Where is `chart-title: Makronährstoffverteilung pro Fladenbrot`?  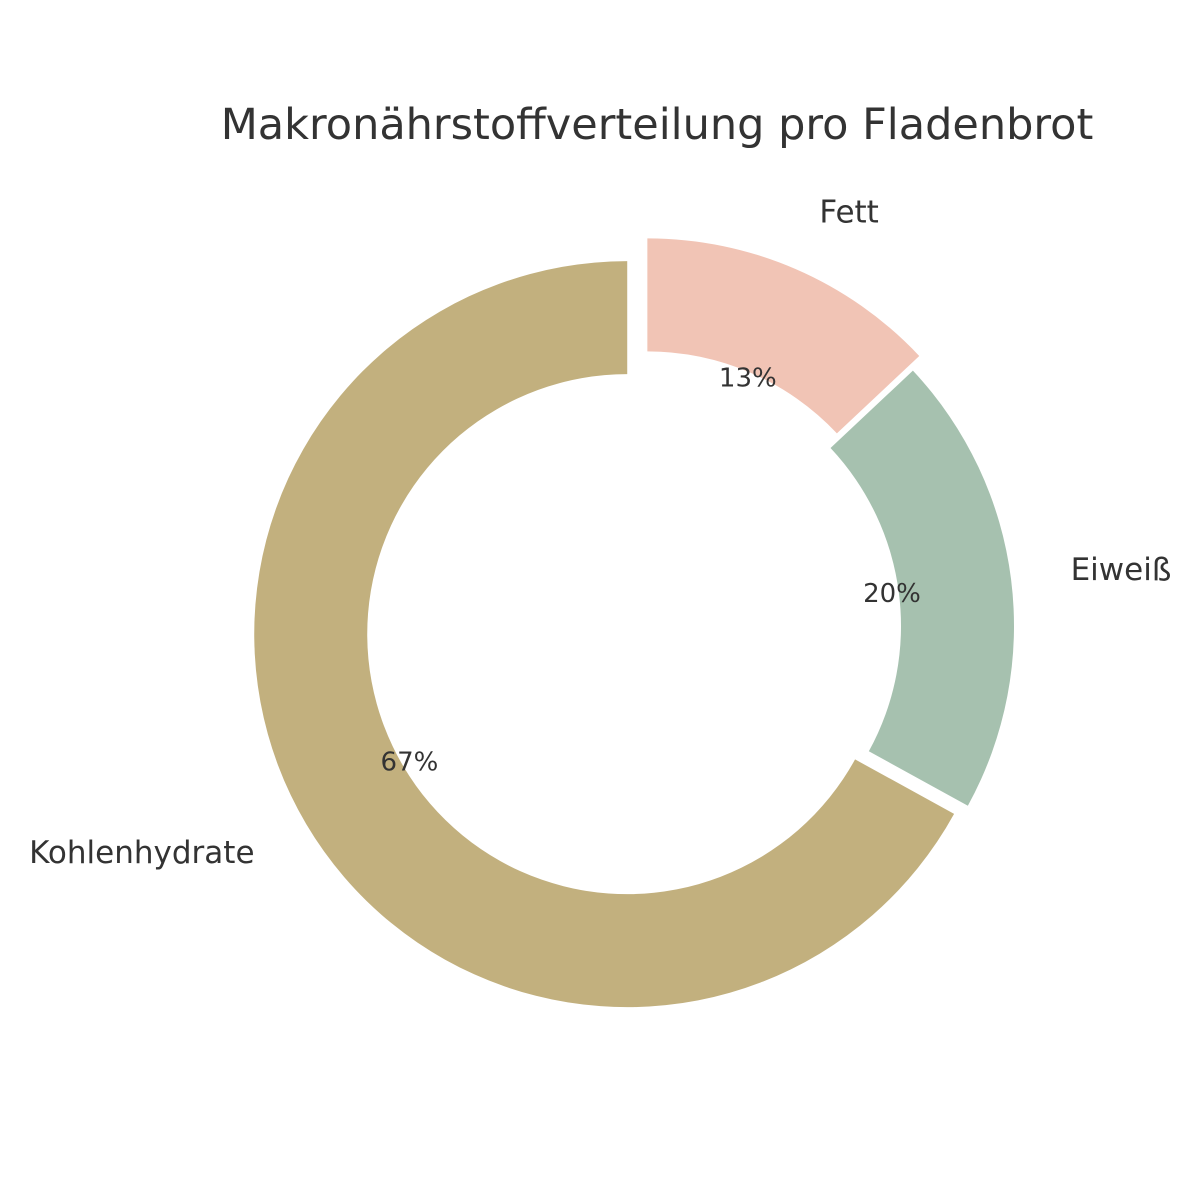
chart-title: Makronährstoffverteilung pro Fladenbrot is located at coordinates (657, 125).